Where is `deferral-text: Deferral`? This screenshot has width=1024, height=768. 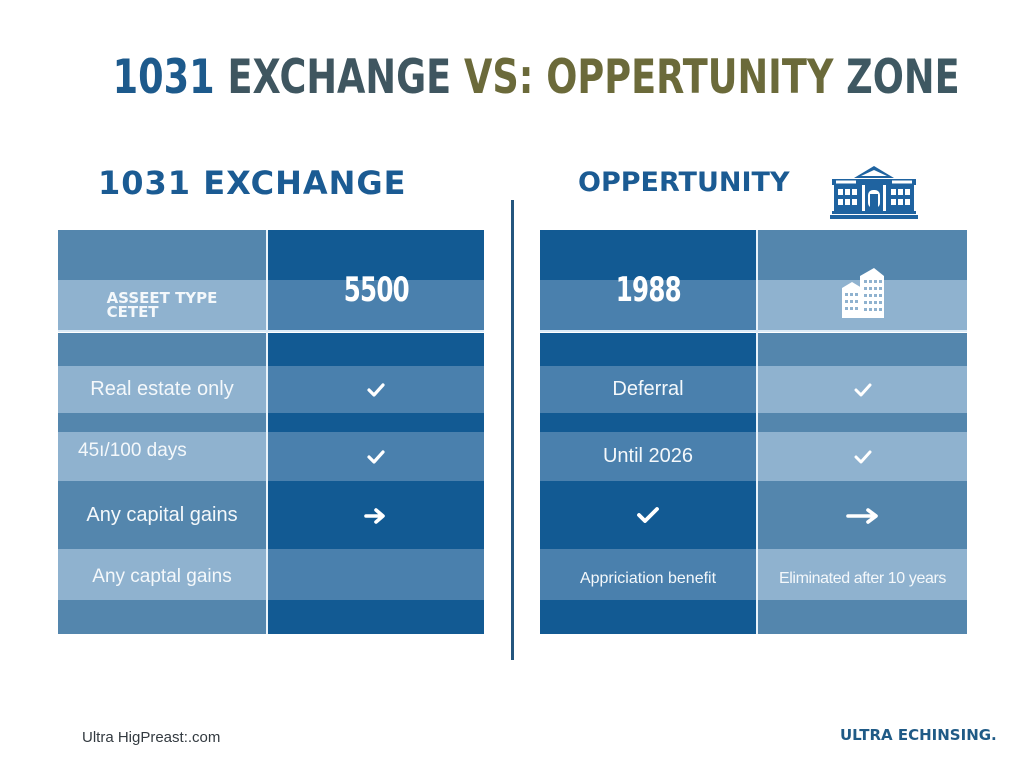
deferral-text: Deferral is located at coordinates (648, 389).